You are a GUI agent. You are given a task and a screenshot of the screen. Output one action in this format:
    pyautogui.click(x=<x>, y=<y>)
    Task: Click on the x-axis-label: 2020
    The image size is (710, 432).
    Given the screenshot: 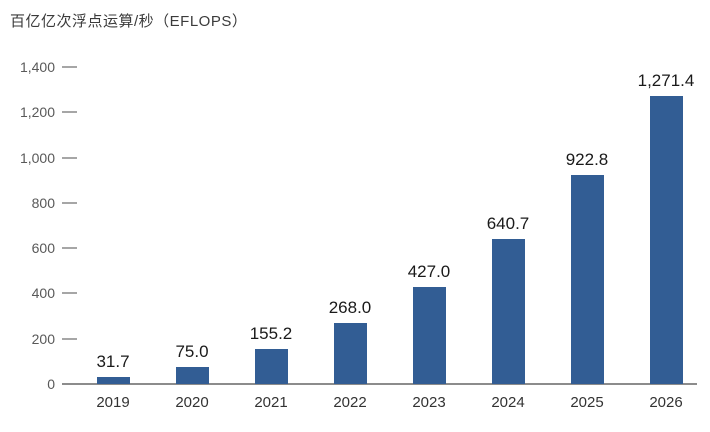 What is the action you would take?
    pyautogui.click(x=192, y=402)
    